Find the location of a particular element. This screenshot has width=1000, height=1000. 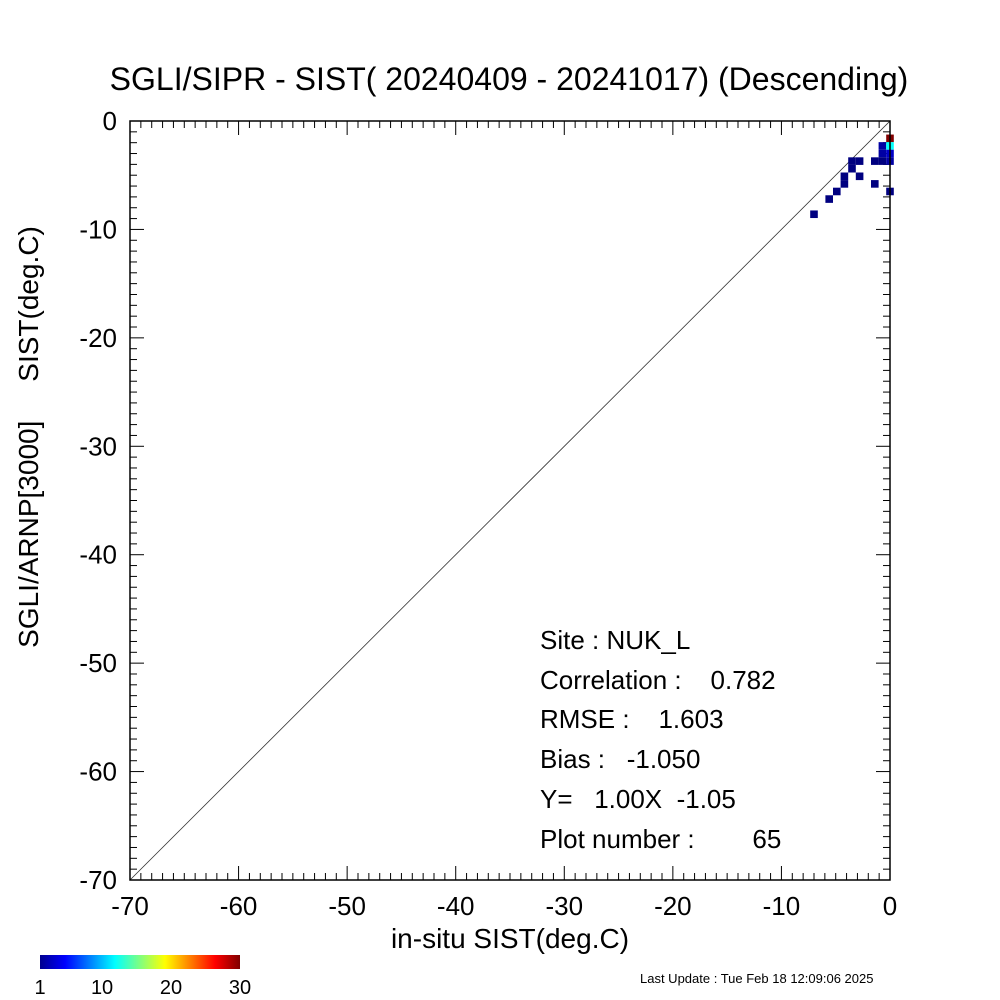

x-tick-label: -40 is located at coordinates (456, 906).